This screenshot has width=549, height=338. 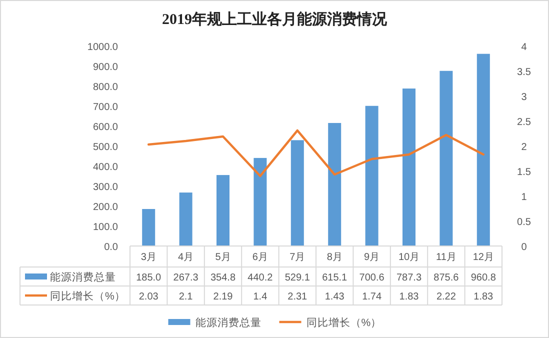 I want to click on data-label: 960.8, so click(x=483, y=278).